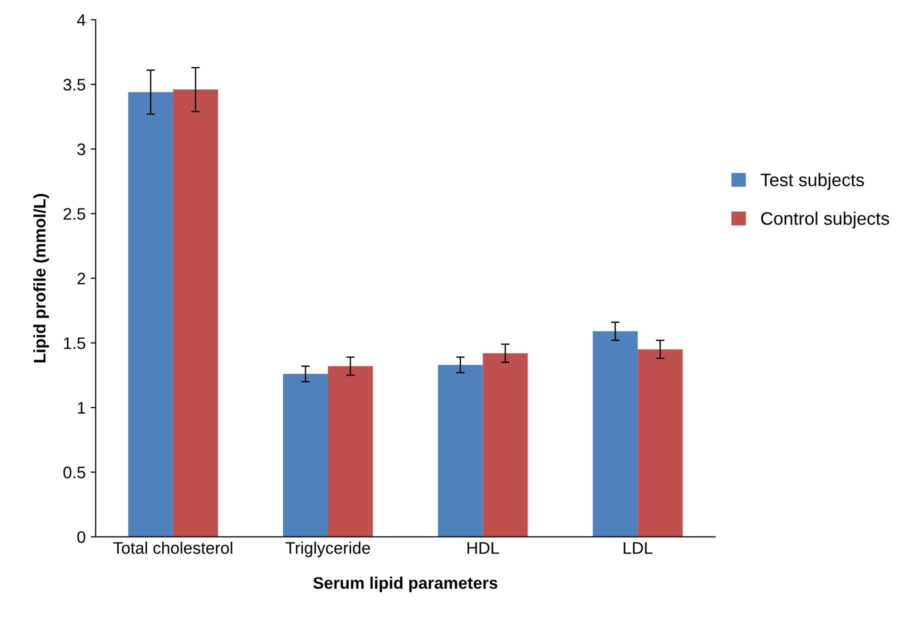 This screenshot has height=617, width=911. Describe the element at coordinates (638, 548) in the screenshot. I see `x-tick-label: LDL` at that location.